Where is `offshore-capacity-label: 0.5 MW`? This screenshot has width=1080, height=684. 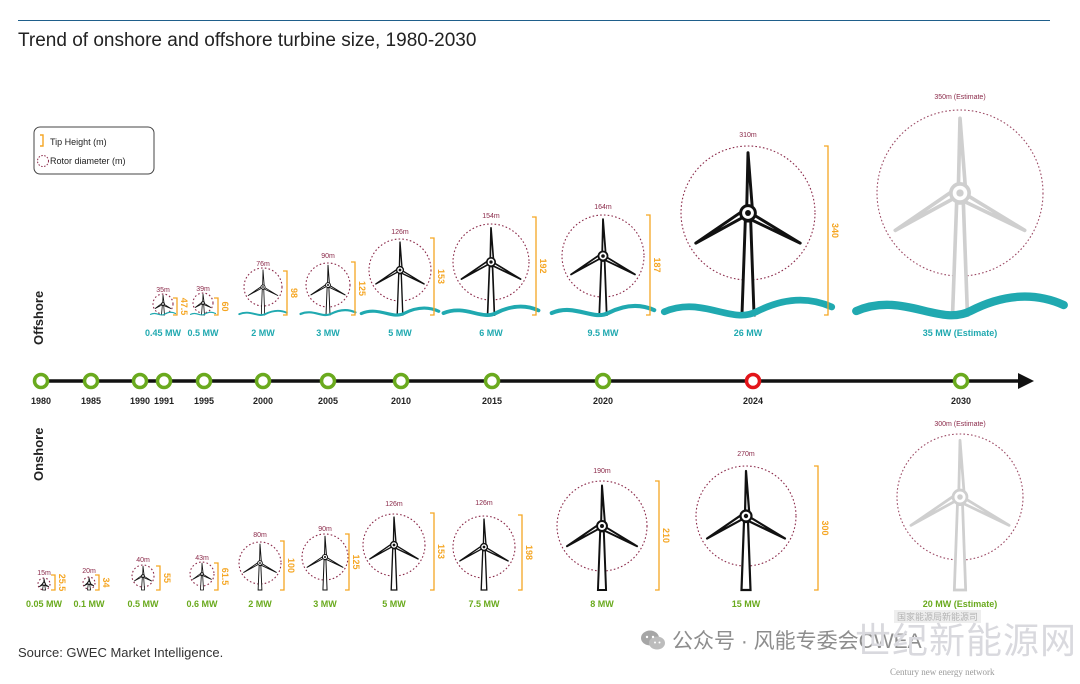 offshore-capacity-label: 0.5 MW is located at coordinates (203, 333).